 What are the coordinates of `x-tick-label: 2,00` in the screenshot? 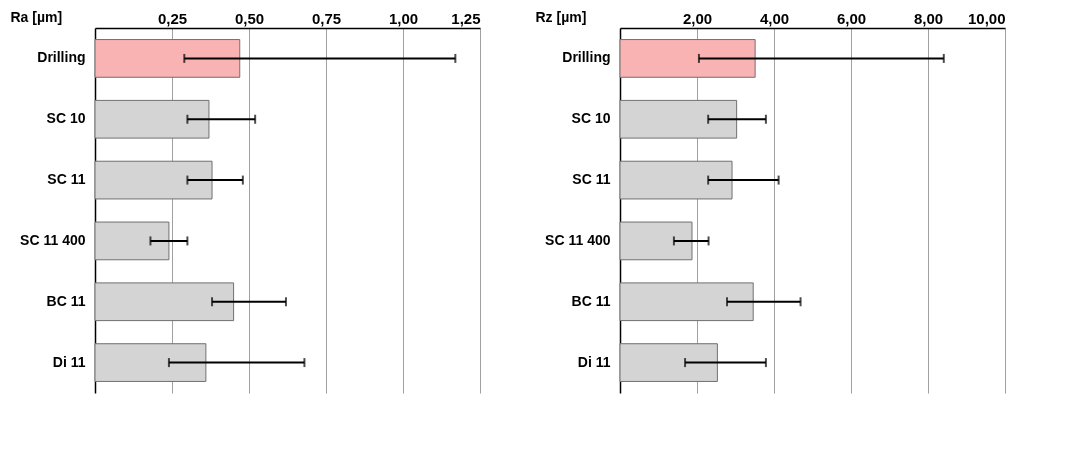 It's located at (697, 18).